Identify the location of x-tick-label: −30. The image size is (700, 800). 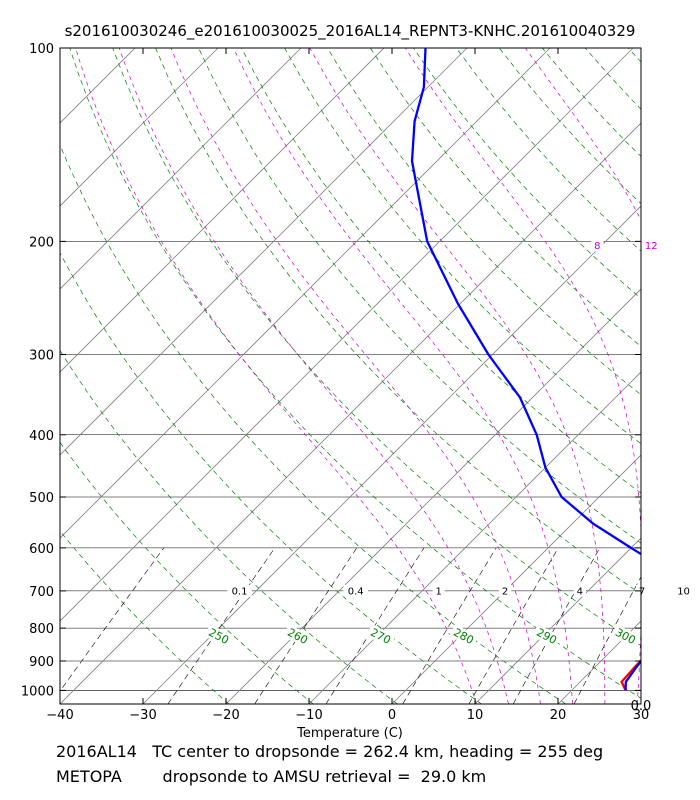
(142, 715).